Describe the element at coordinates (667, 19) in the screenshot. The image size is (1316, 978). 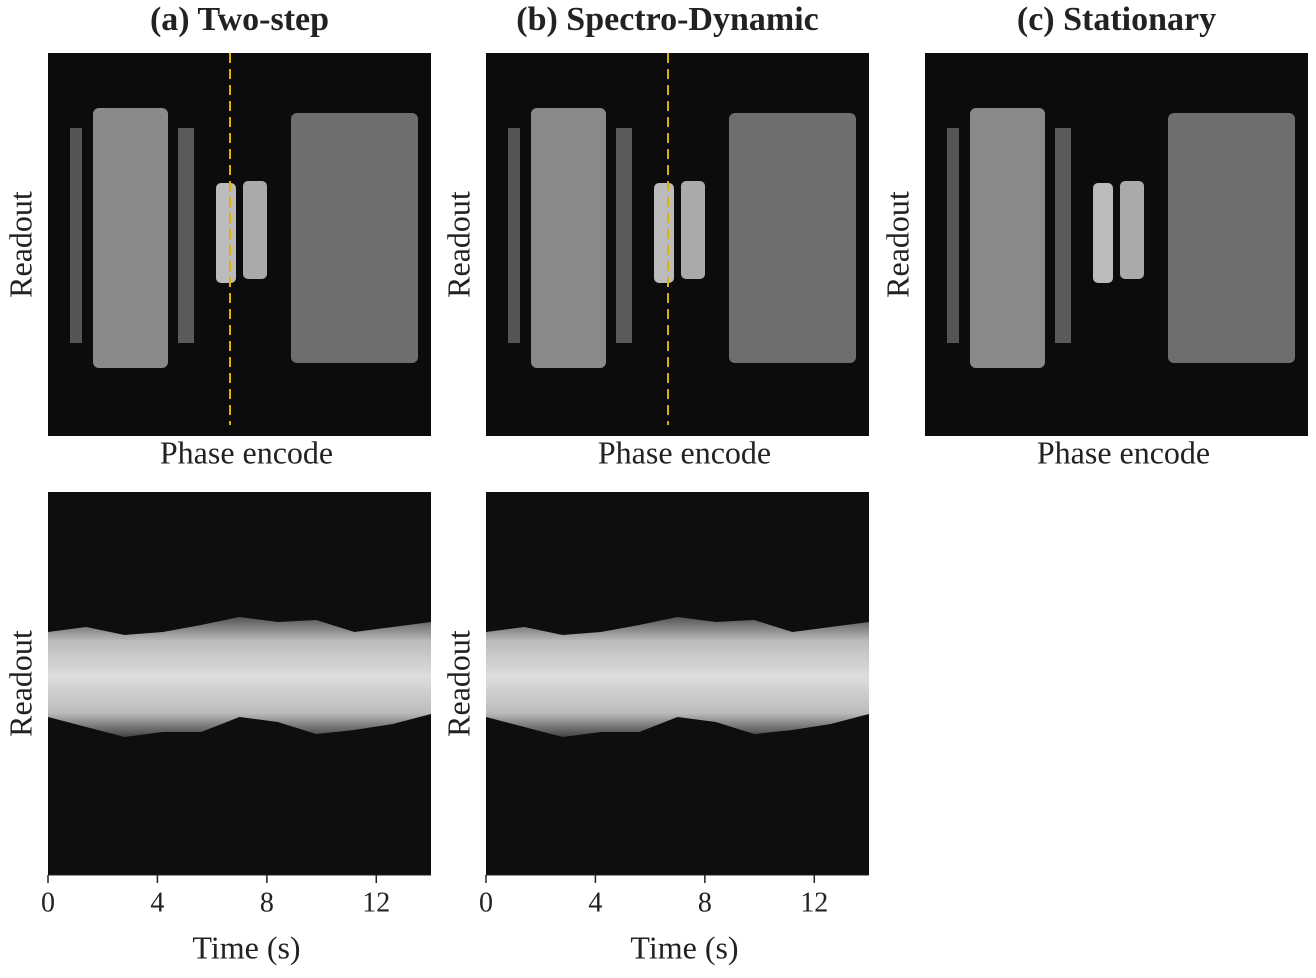
I see `panel-title: (b) Spectro-Dynamic` at that location.